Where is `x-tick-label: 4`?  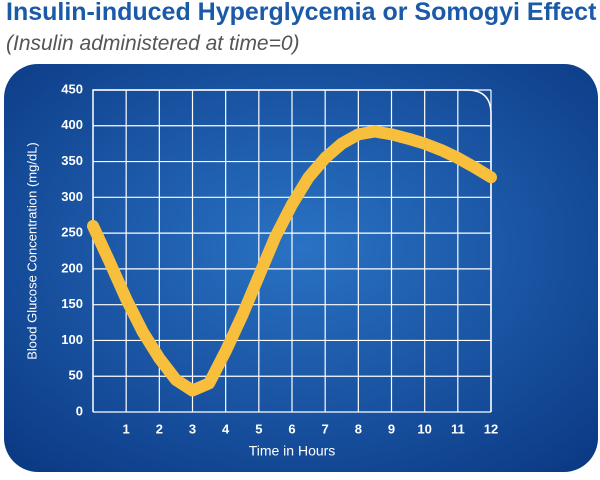
x-tick-label: 4 is located at coordinates (226, 428).